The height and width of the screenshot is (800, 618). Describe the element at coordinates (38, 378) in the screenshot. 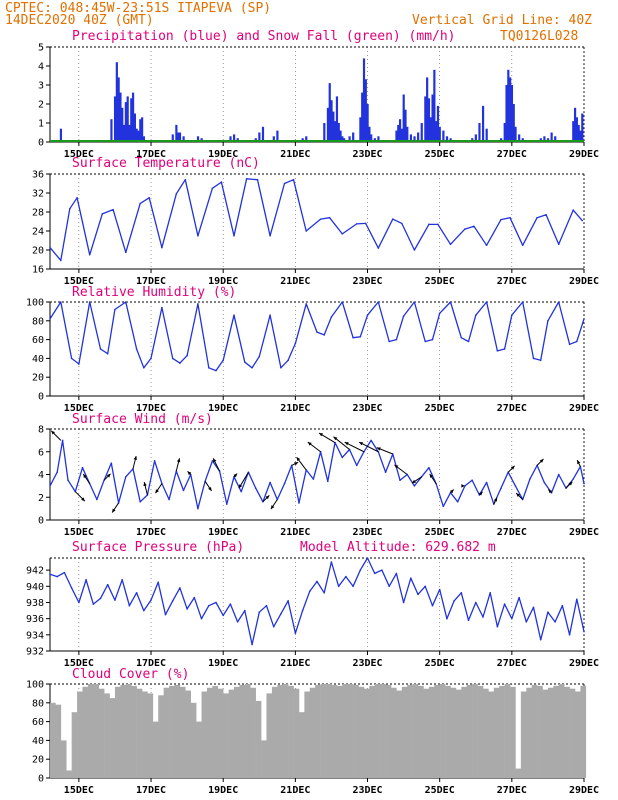

I see `humidity-y-tick-label: 20` at that location.